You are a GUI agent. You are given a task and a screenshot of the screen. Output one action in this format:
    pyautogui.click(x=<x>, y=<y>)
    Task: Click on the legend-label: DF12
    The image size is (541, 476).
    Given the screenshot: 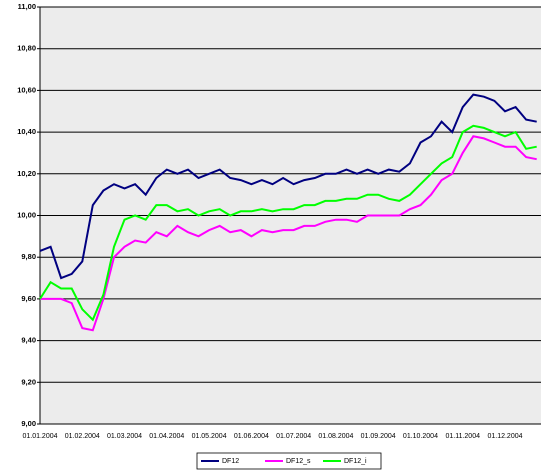 What is the action you would take?
    pyautogui.click(x=230, y=461)
    